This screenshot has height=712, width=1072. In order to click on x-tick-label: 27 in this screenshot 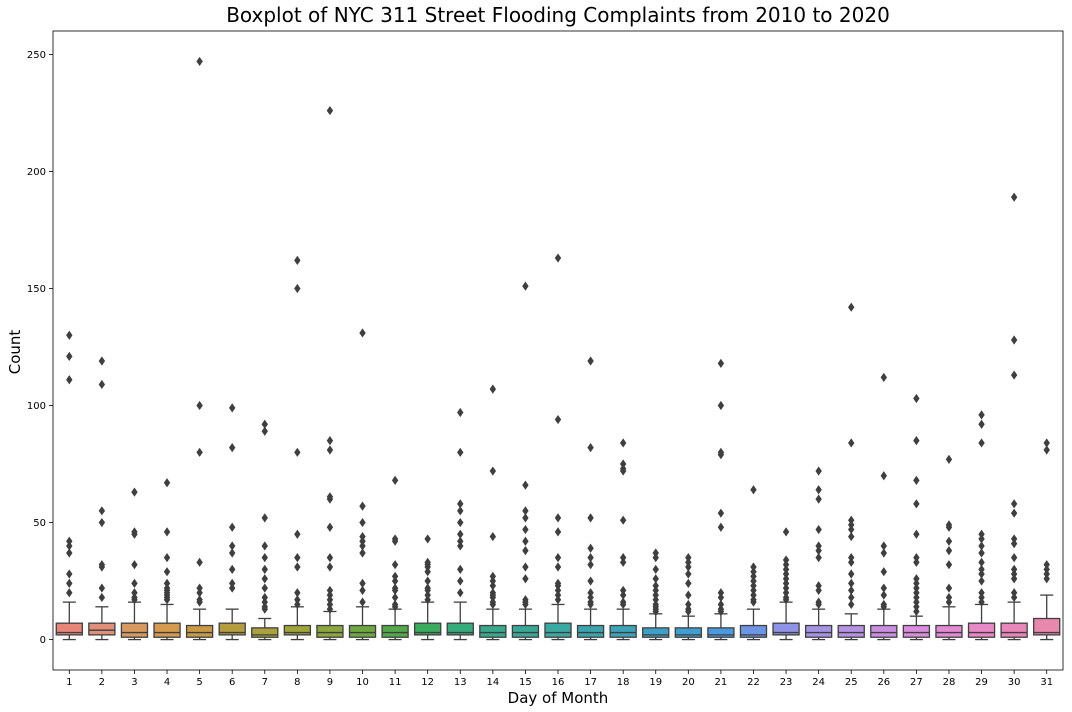, I will do `click(916, 682)`.